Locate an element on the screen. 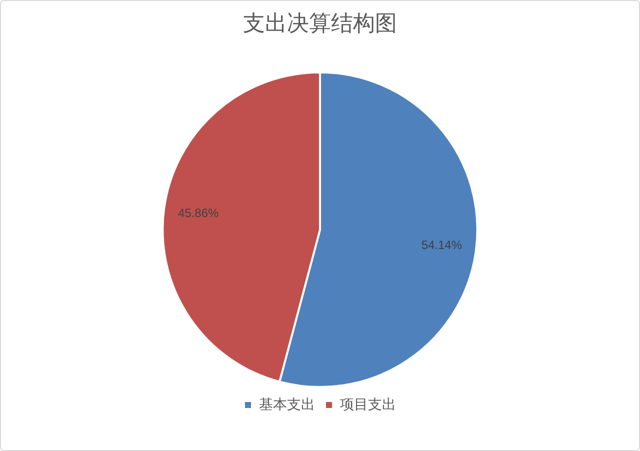  legend-label: 基本支出 is located at coordinates (287, 404).